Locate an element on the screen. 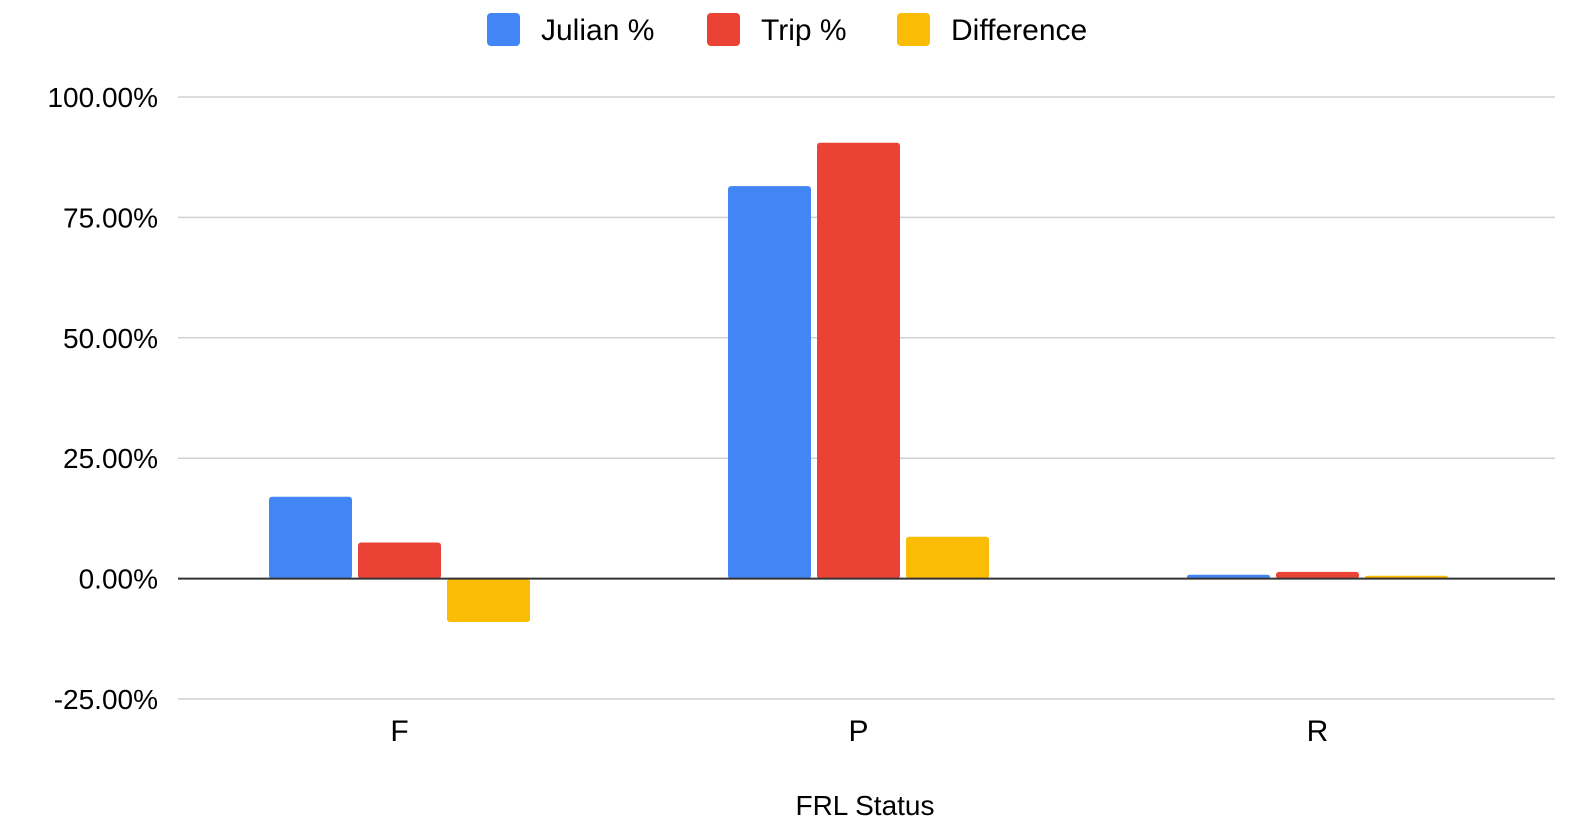 The image size is (1571, 830). y-tick-label: 75.00% is located at coordinates (110, 217).